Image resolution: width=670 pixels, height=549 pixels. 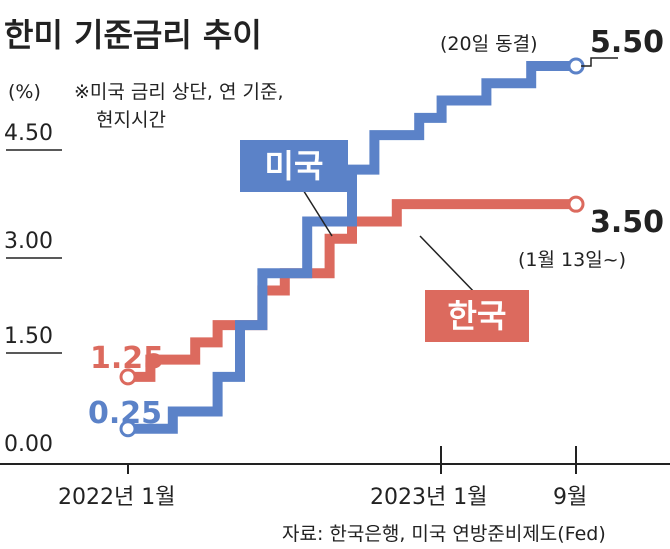 I want to click on us-start-marker, so click(x=128, y=429).